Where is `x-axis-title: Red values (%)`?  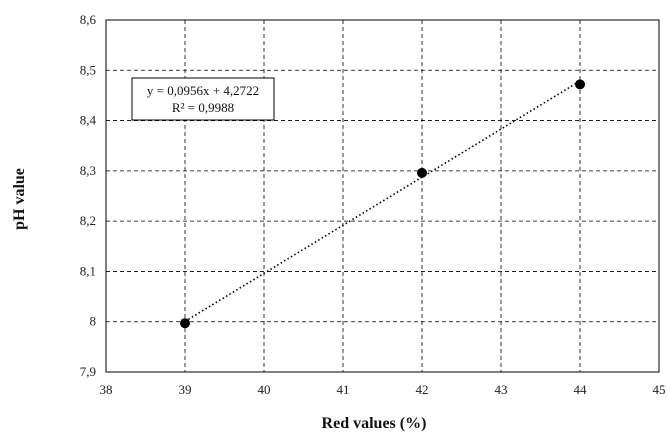 x-axis-title: Red values (%) is located at coordinates (374, 423).